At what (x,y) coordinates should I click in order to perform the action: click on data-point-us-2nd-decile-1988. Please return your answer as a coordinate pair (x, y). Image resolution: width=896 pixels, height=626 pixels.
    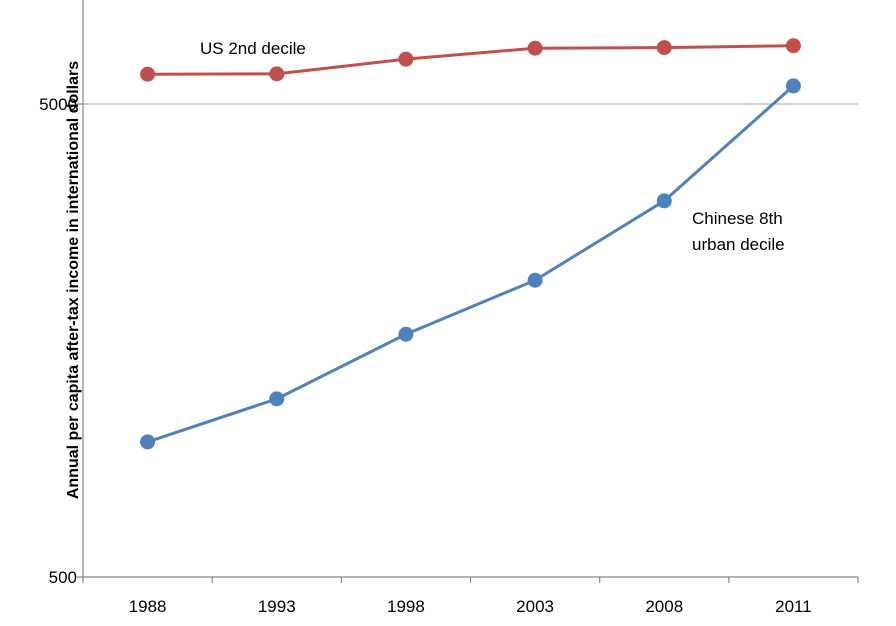
    Looking at the image, I should click on (148, 74).